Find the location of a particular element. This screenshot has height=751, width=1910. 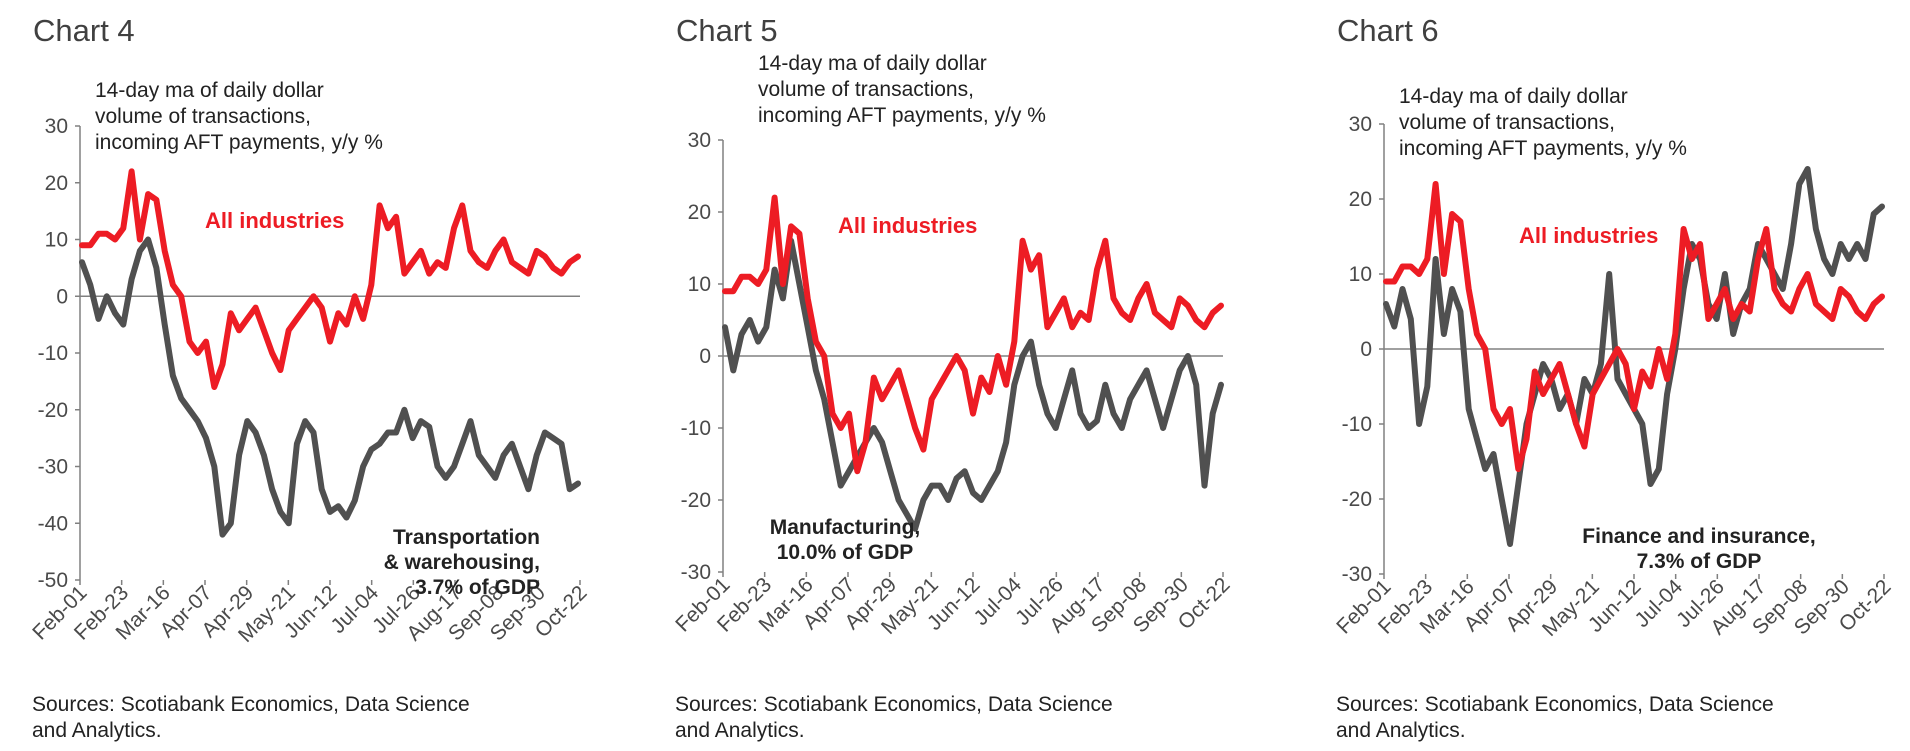

sector-label-line: Finance and insurance, is located at coordinates (1698, 536).